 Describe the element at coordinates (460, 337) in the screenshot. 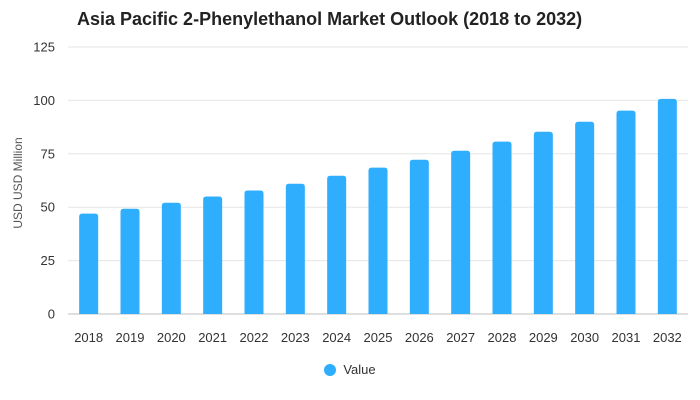

I see `x-tick-label: 2027` at that location.